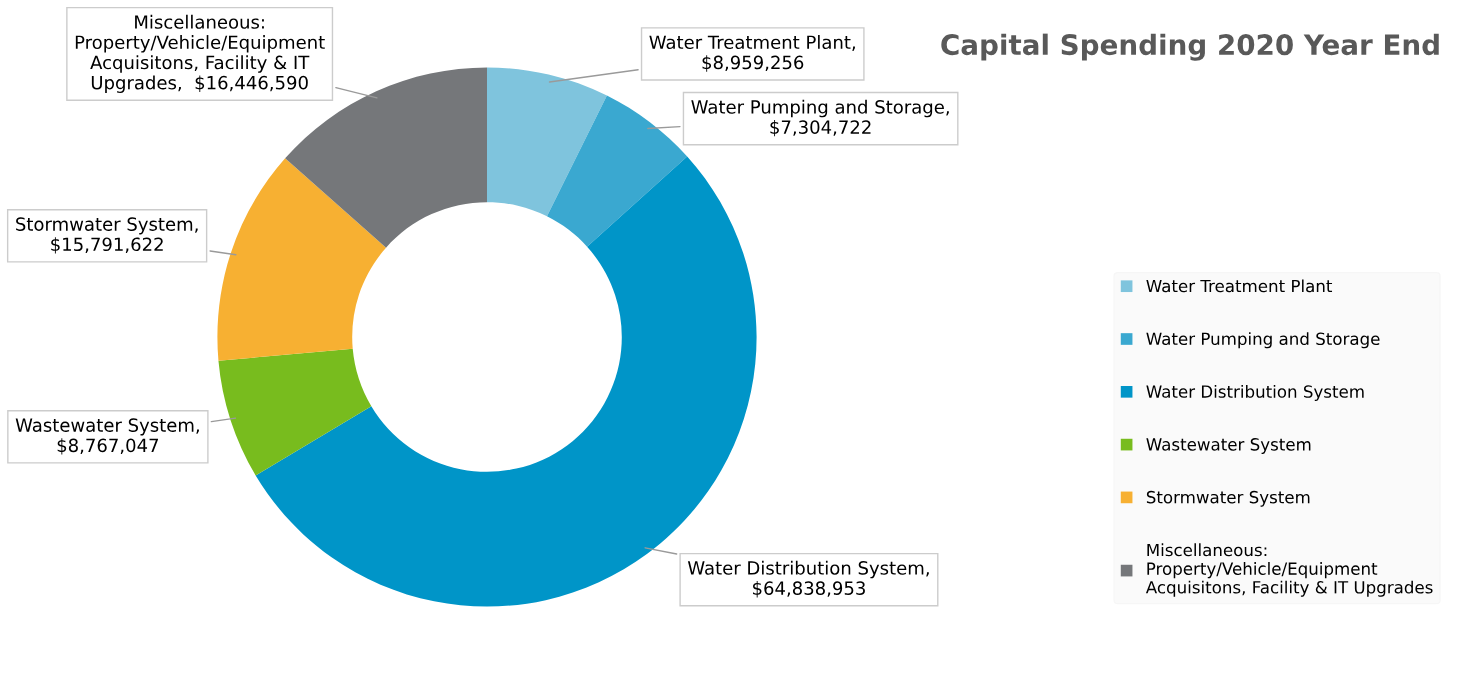 This screenshot has width=1463, height=674. What do you see at coordinates (1228, 446) in the screenshot?
I see `legend-label: Wastewater System` at bounding box center [1228, 446].